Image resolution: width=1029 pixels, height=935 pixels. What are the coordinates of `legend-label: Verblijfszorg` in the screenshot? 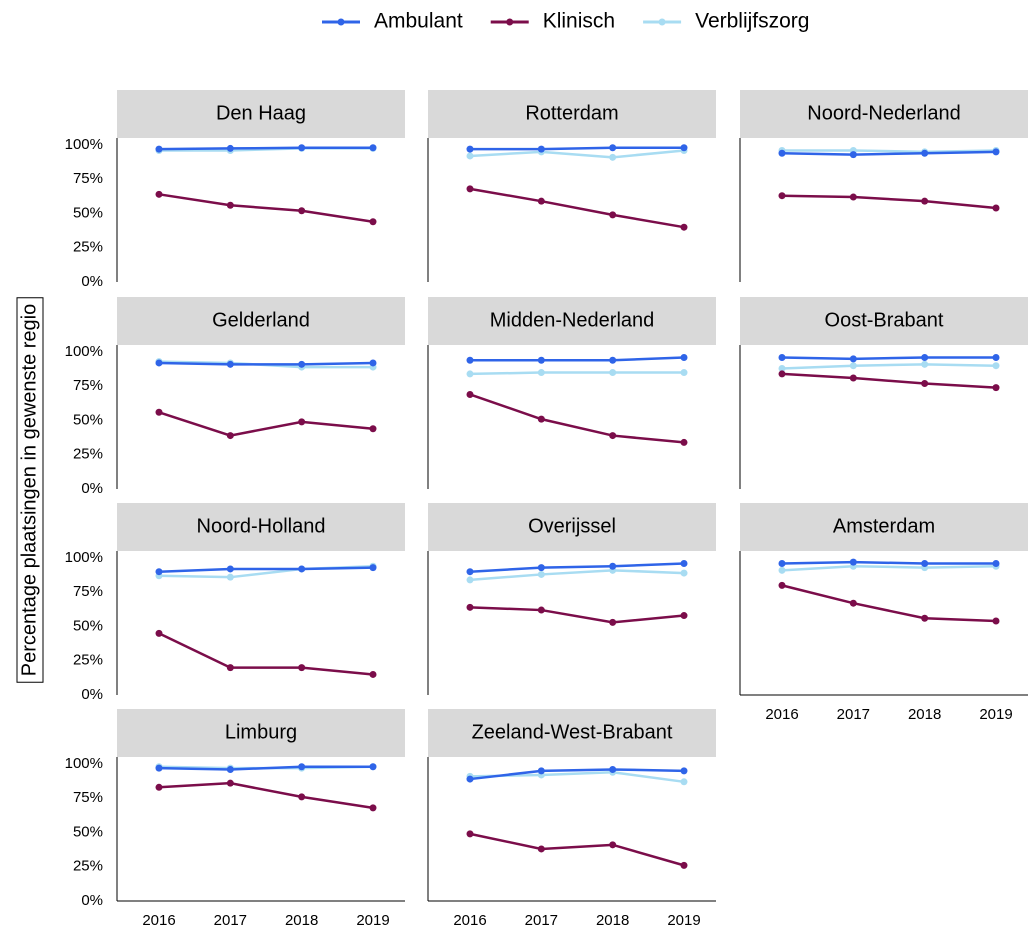 It's located at (752, 21).